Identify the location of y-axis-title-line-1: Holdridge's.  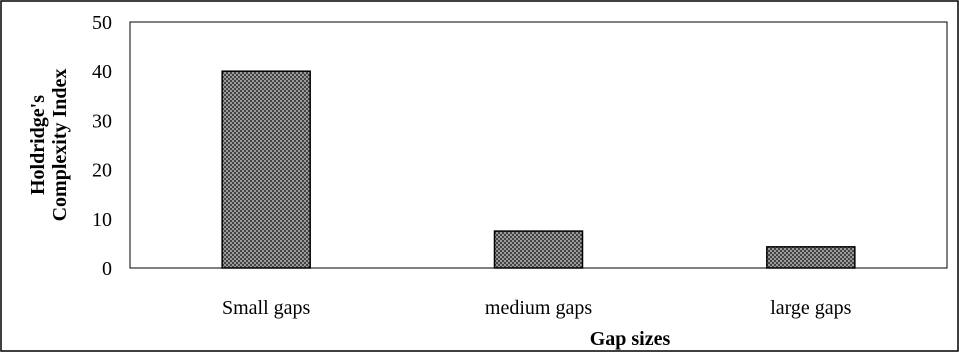
(38, 145).